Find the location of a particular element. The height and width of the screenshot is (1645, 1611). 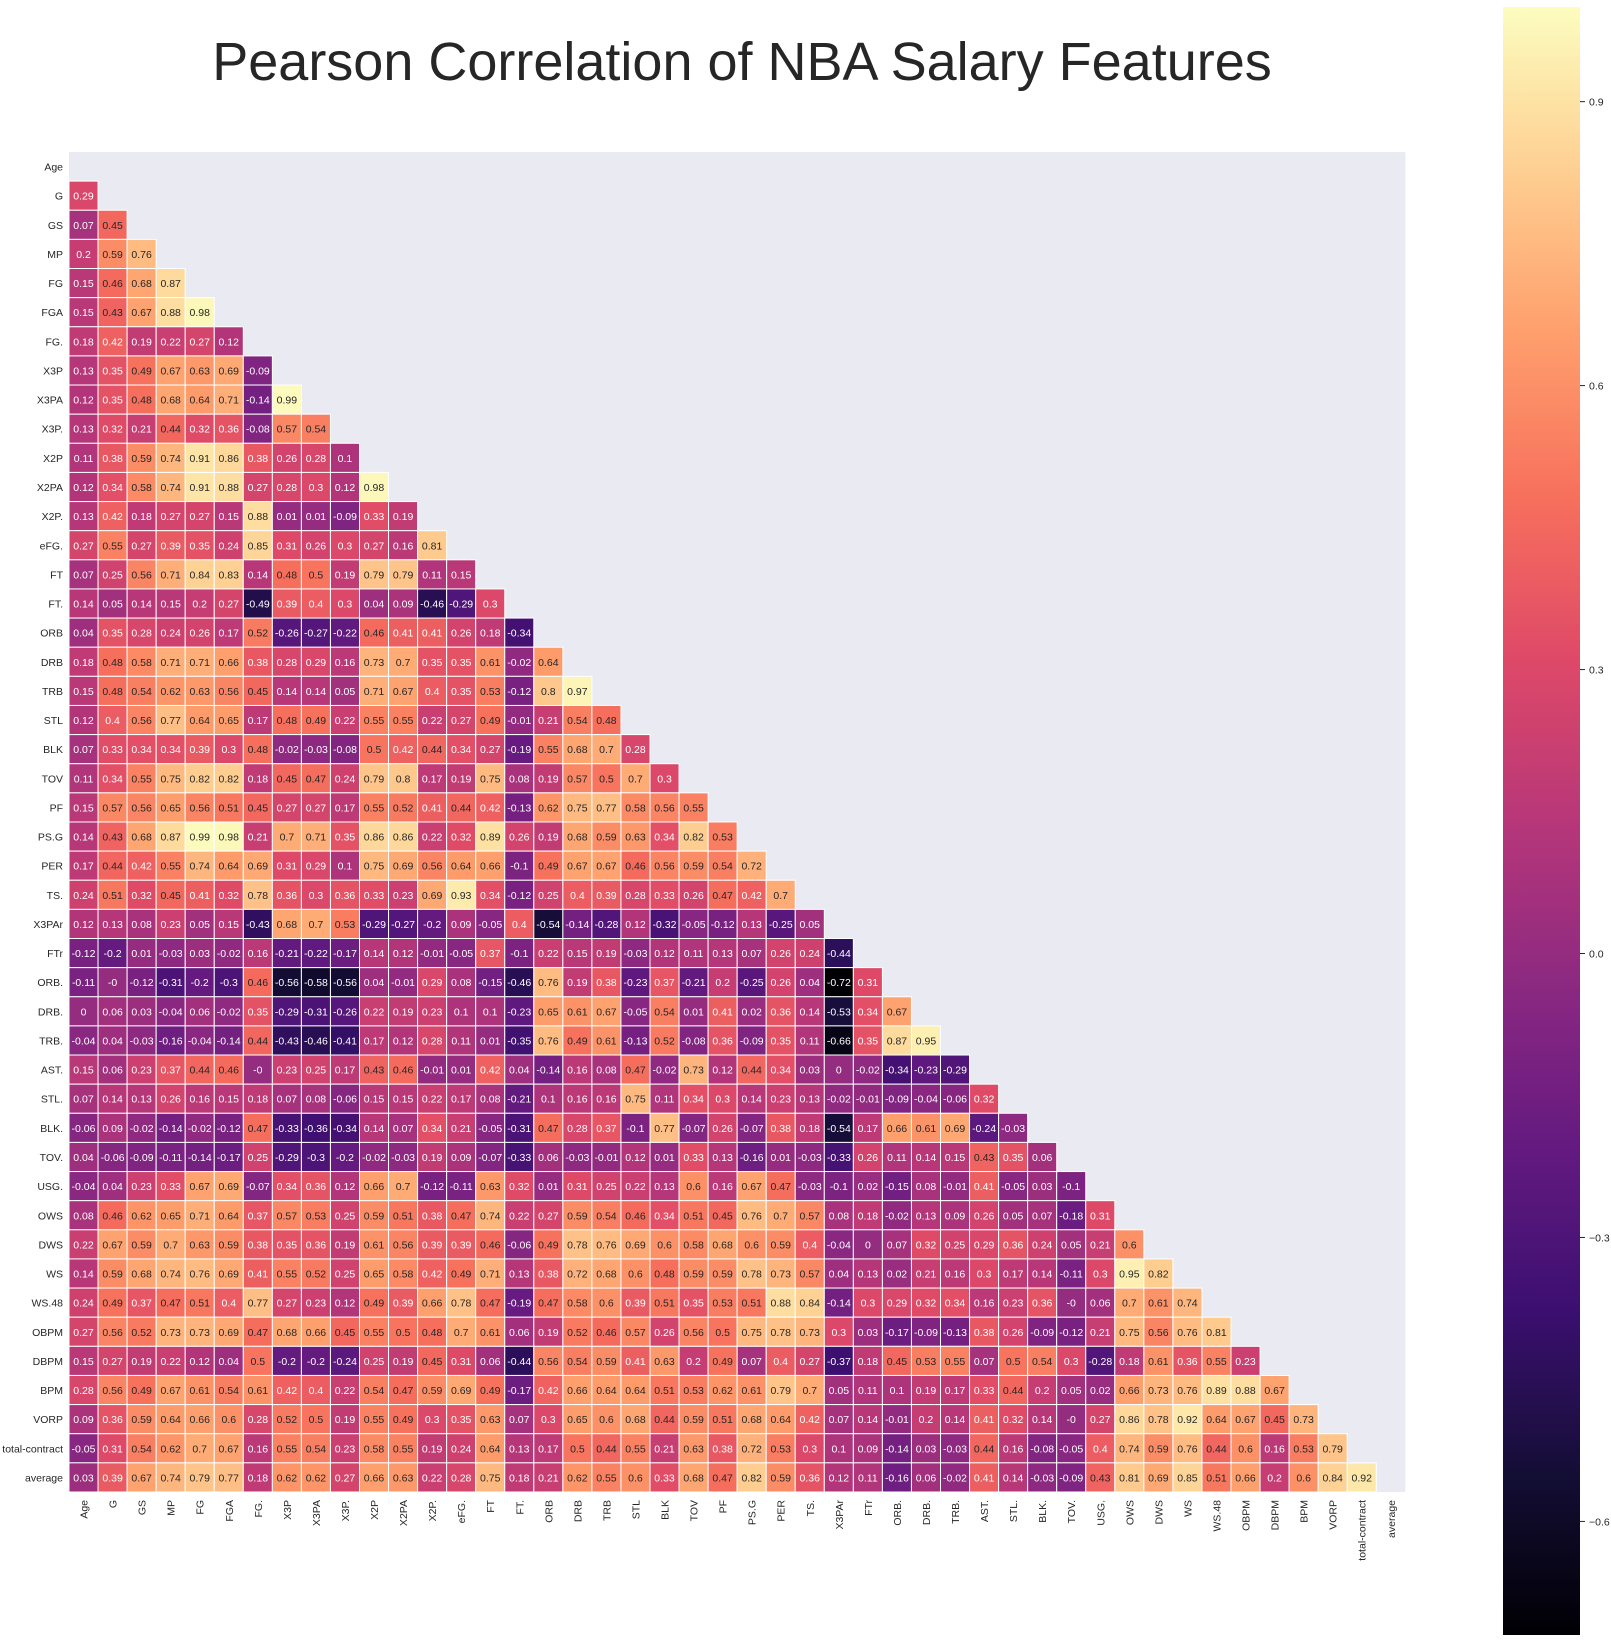

annotation-X2P.-MP: 0.27 is located at coordinates (170, 517).